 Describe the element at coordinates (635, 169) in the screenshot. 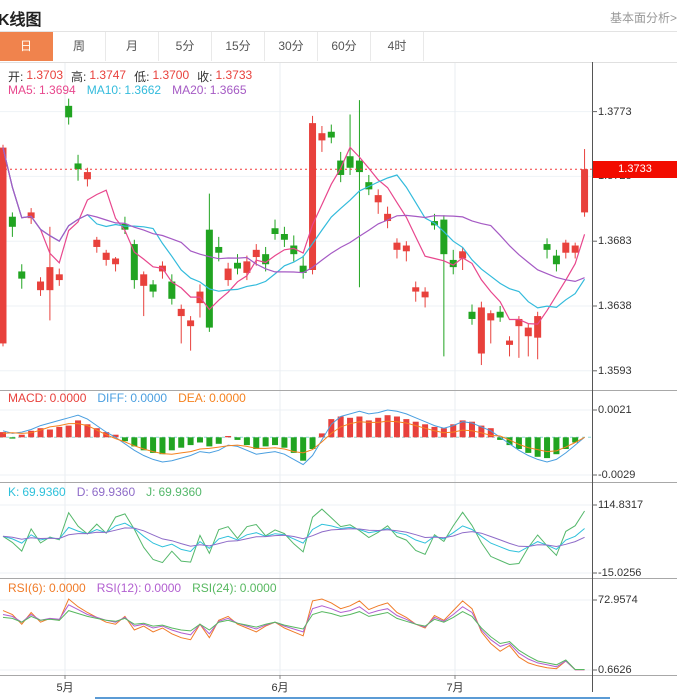

I see `current-price-tag: 1.3733` at that location.